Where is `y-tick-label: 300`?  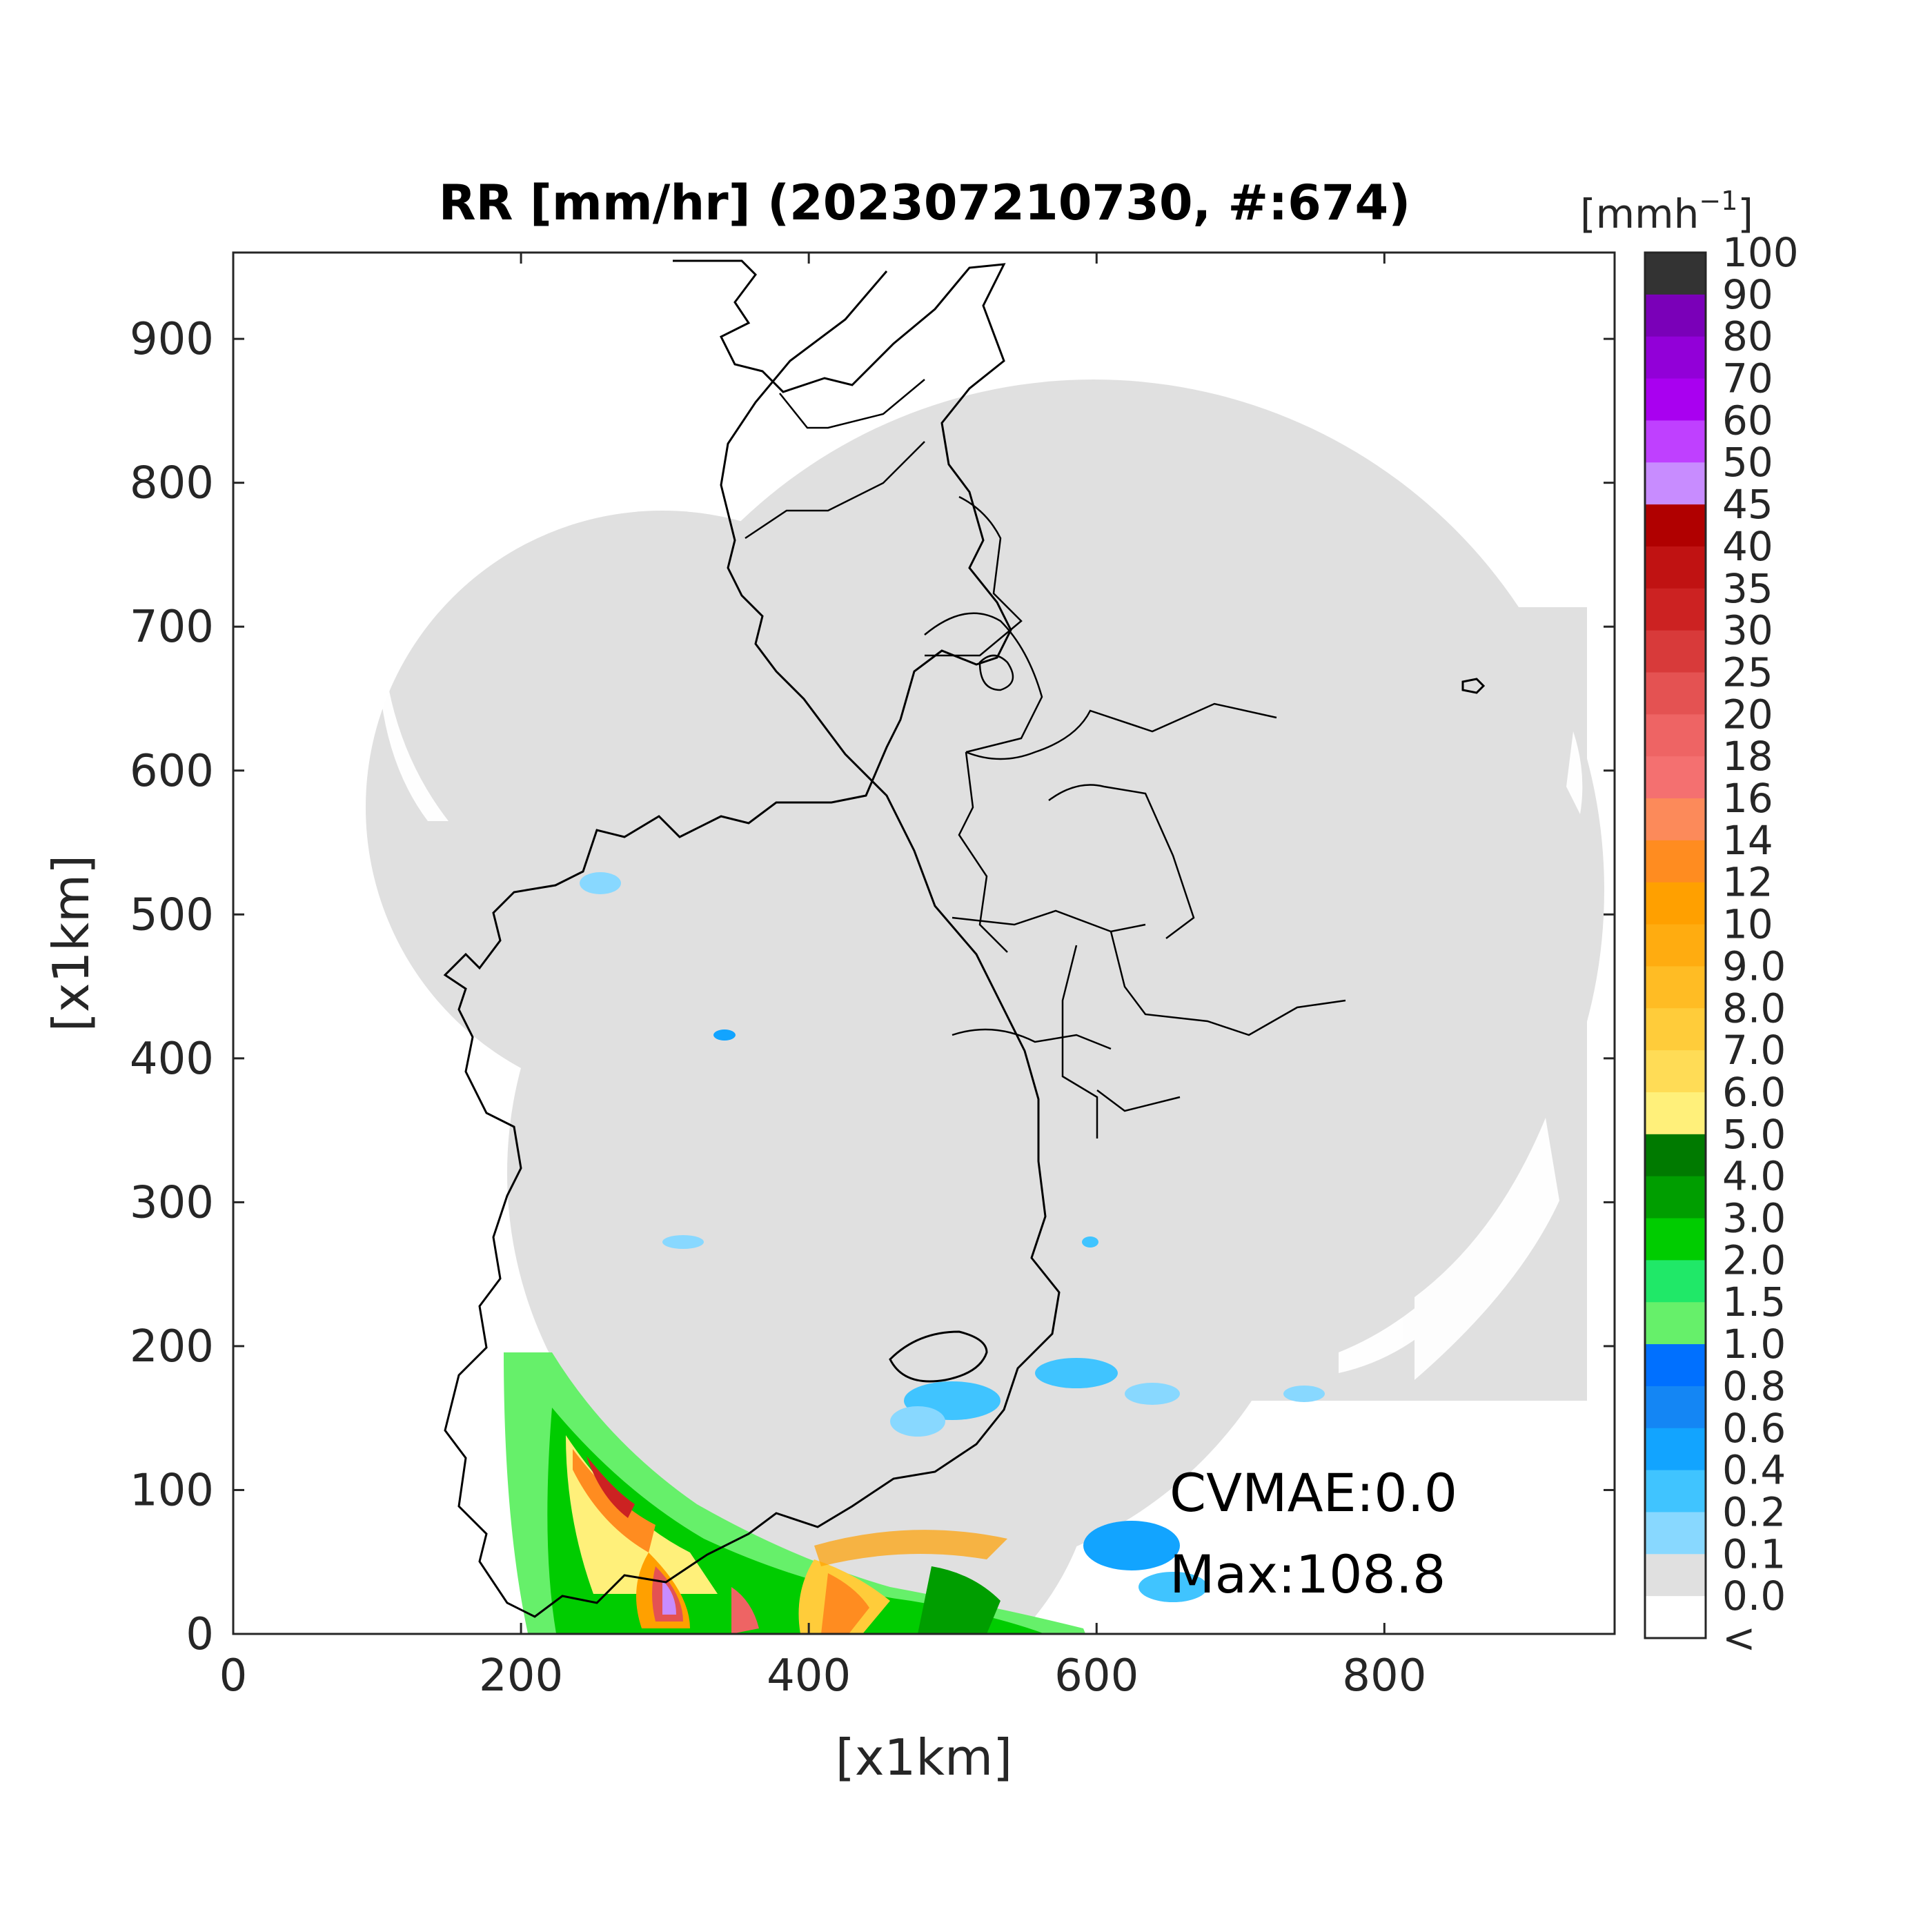
y-tick-label: 300 is located at coordinates (172, 1202).